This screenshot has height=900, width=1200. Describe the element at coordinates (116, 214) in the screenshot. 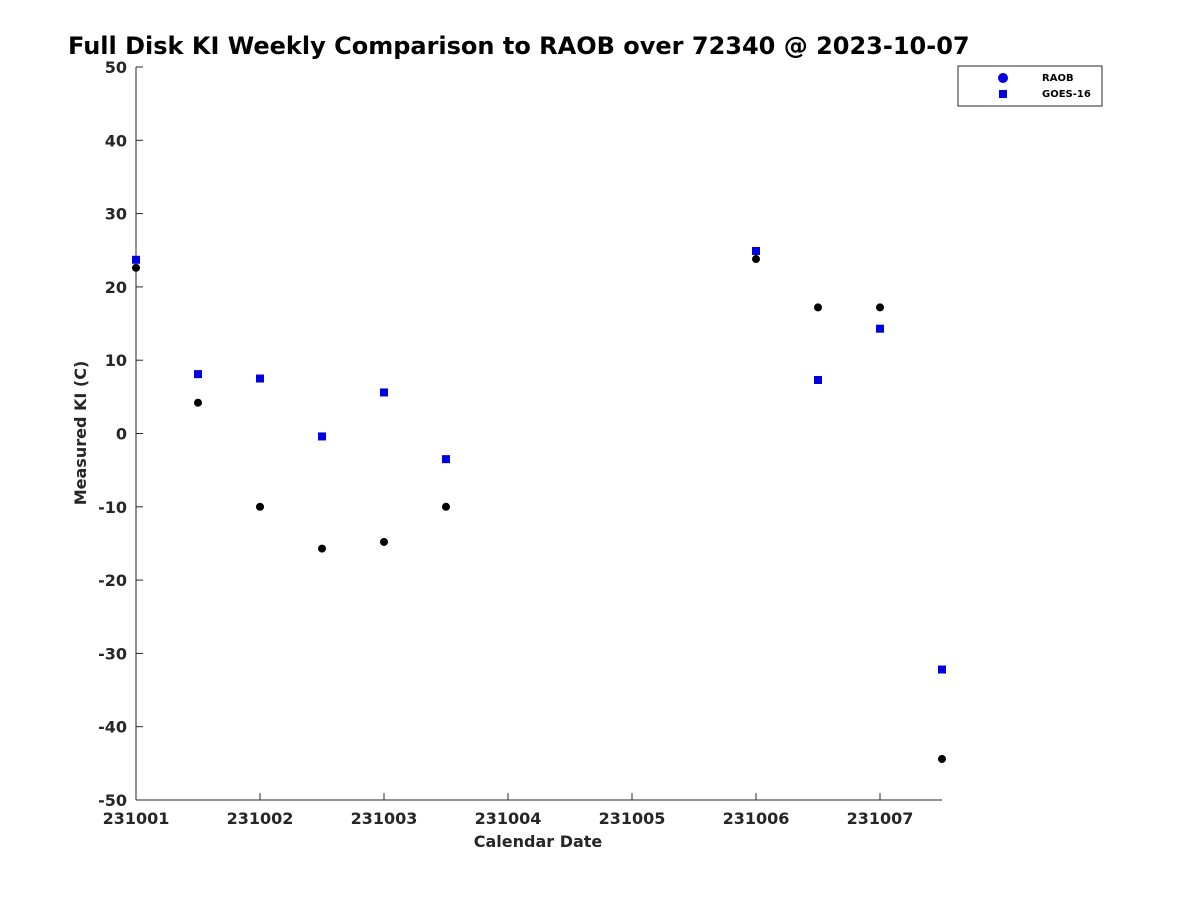

I see `y-tick-label: 30` at that location.